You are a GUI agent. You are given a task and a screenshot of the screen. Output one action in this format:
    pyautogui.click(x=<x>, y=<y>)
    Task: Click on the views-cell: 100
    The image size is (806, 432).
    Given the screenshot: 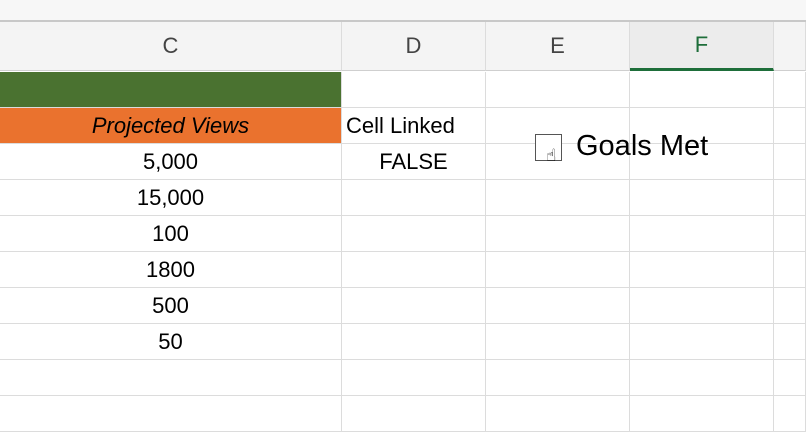 What is the action you would take?
    pyautogui.click(x=171, y=234)
    